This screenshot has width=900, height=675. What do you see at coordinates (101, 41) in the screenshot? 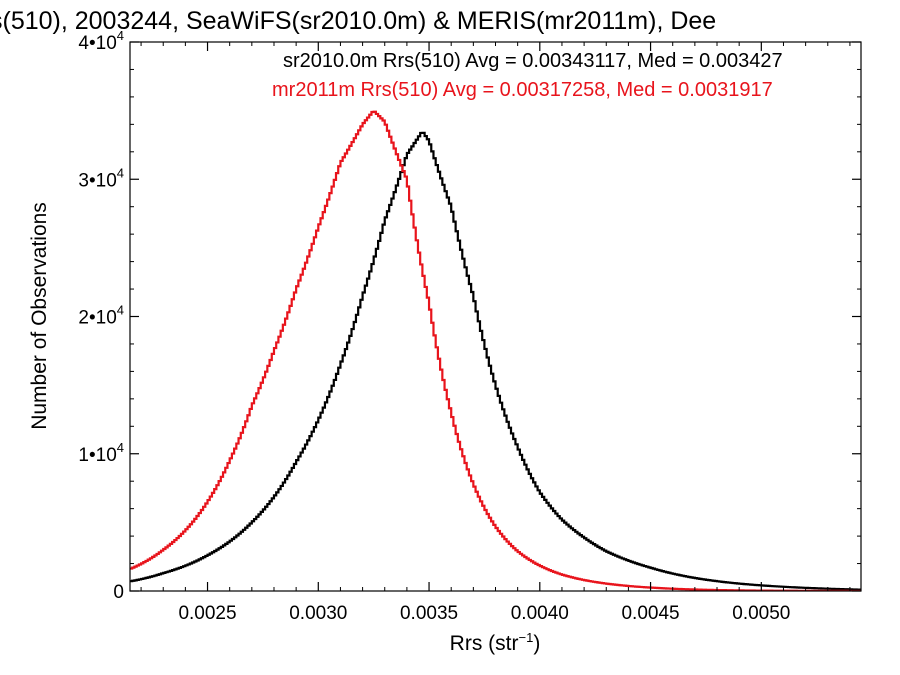
I see `y-tick-label: 4•104` at bounding box center [101, 41].